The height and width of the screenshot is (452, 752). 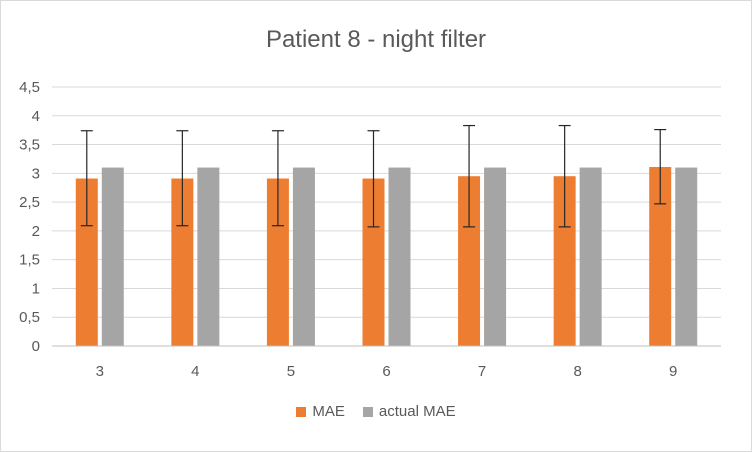 What do you see at coordinates (100, 371) in the screenshot?
I see `x-tick-label: 3` at bounding box center [100, 371].